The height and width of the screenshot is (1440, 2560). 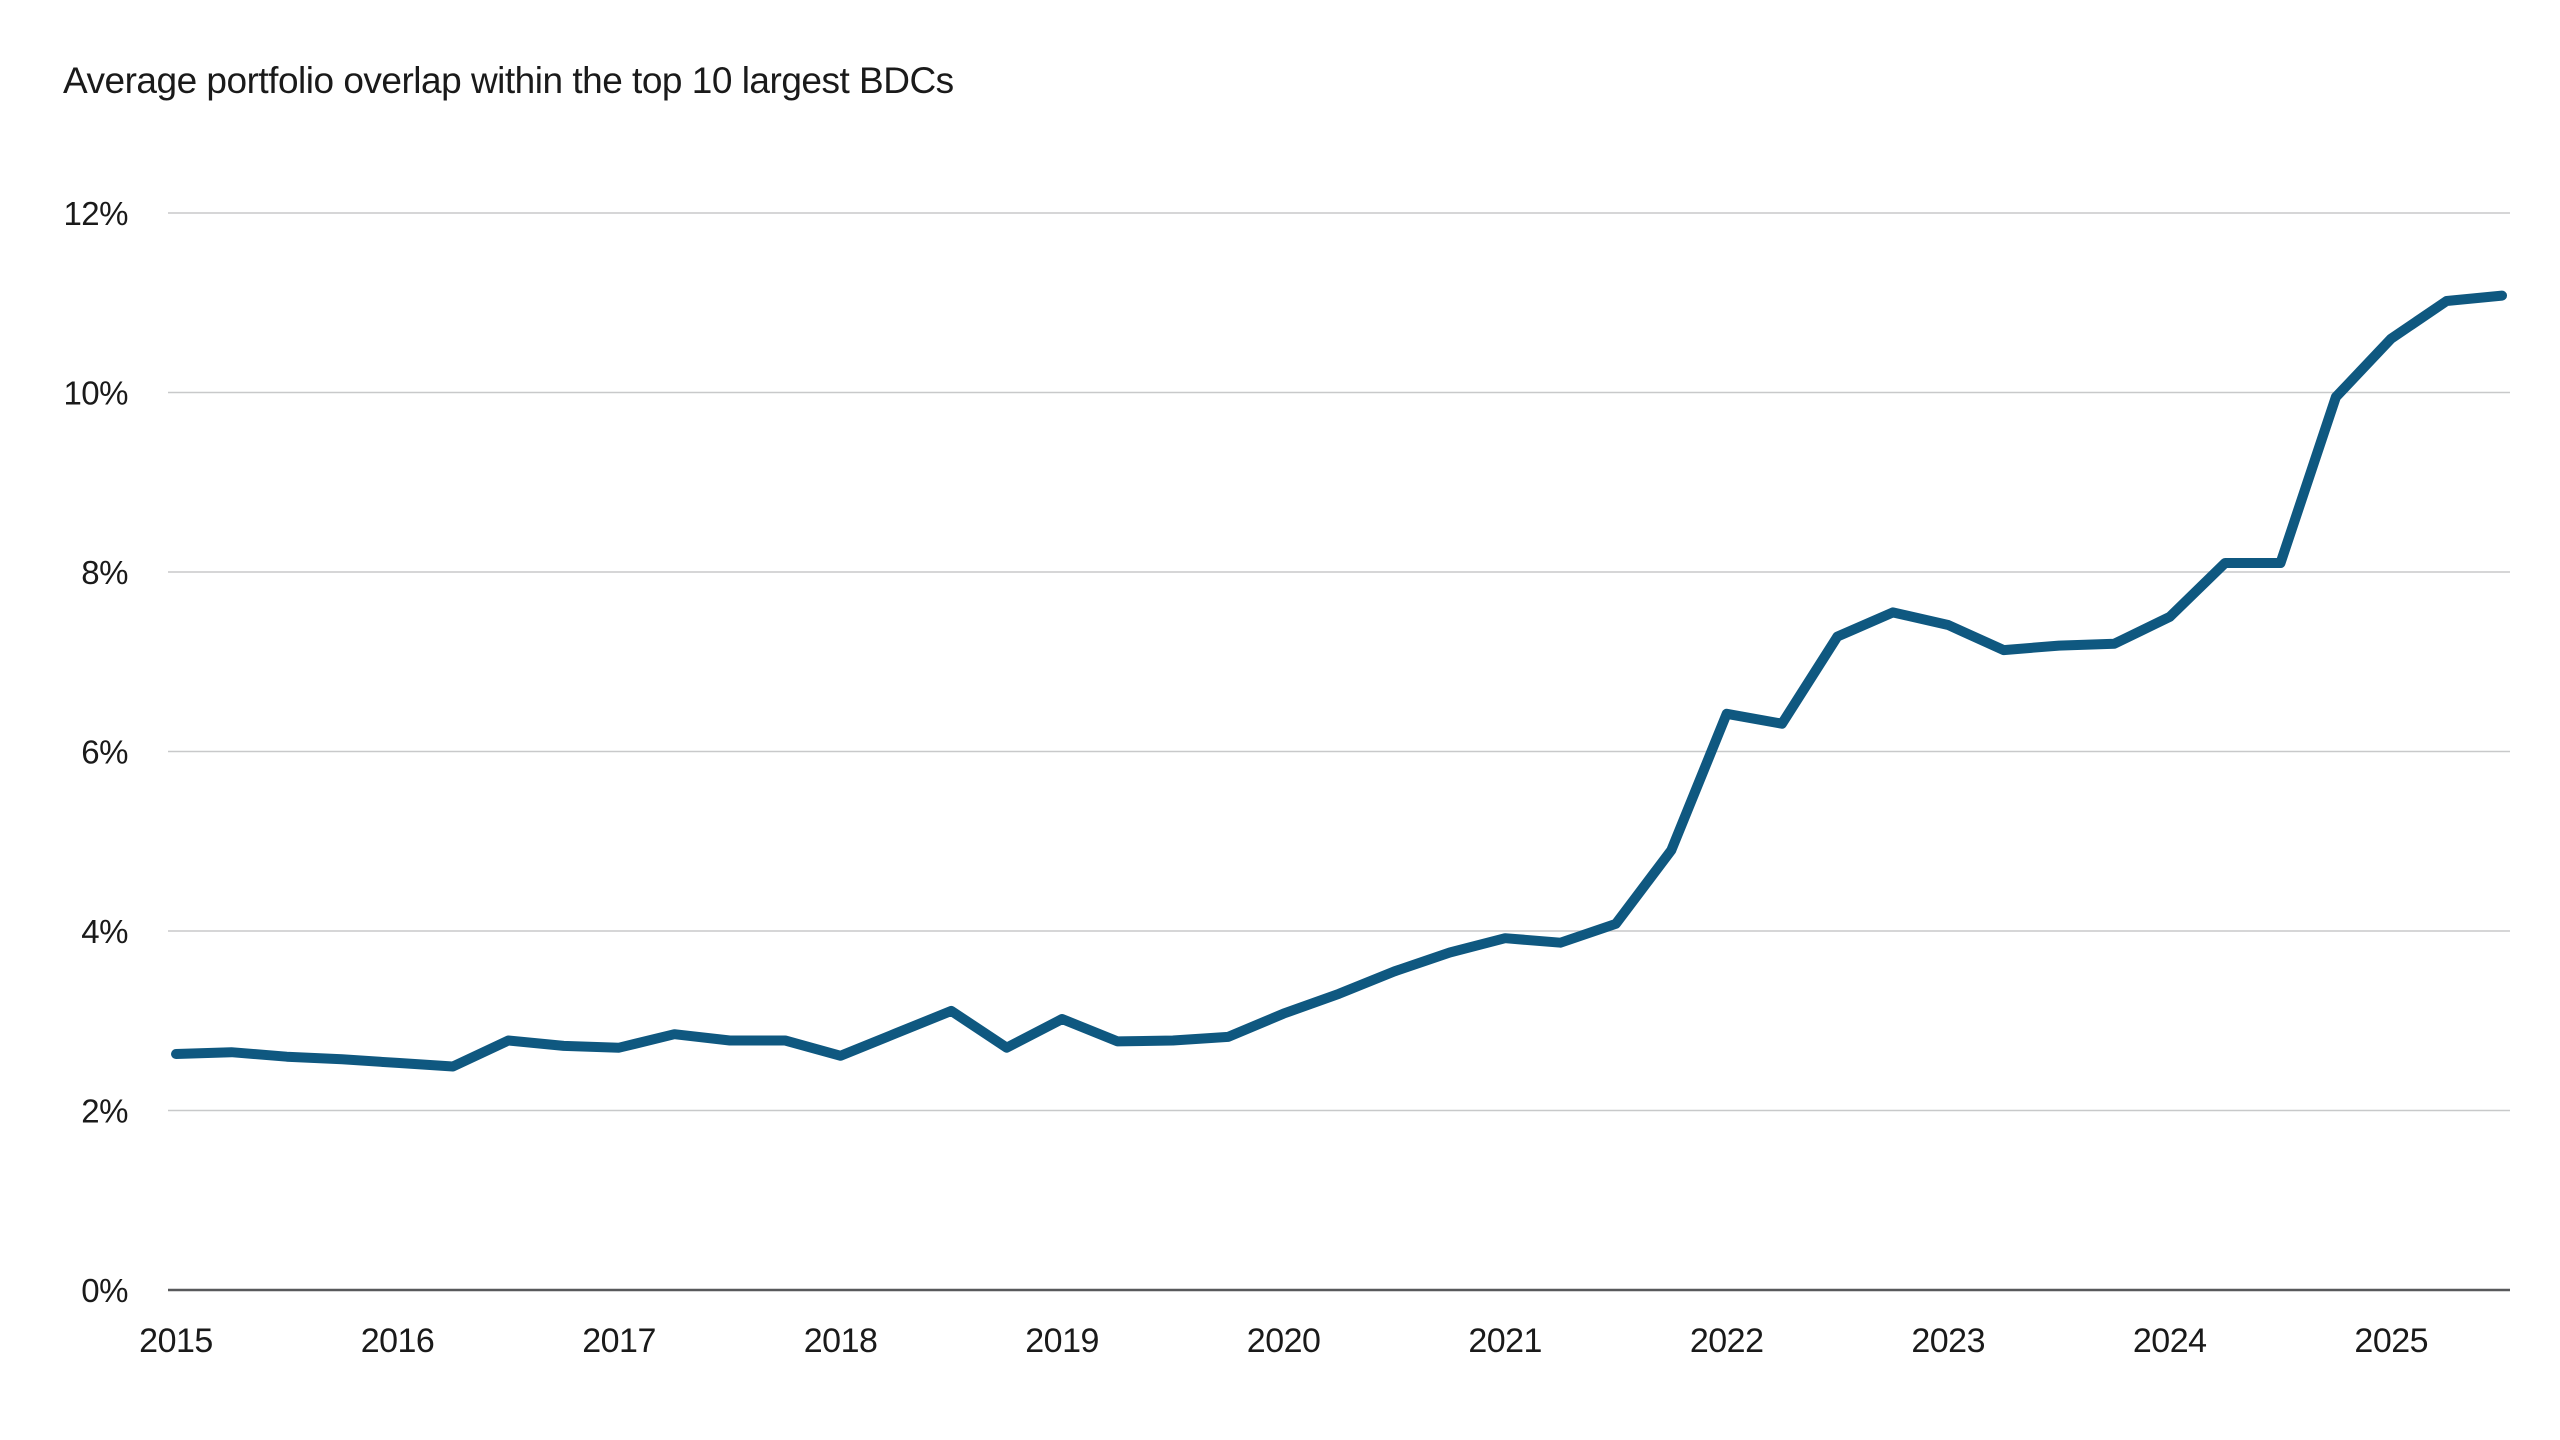 I want to click on y-axis-tick-8pct: 8%, so click(x=104, y=572).